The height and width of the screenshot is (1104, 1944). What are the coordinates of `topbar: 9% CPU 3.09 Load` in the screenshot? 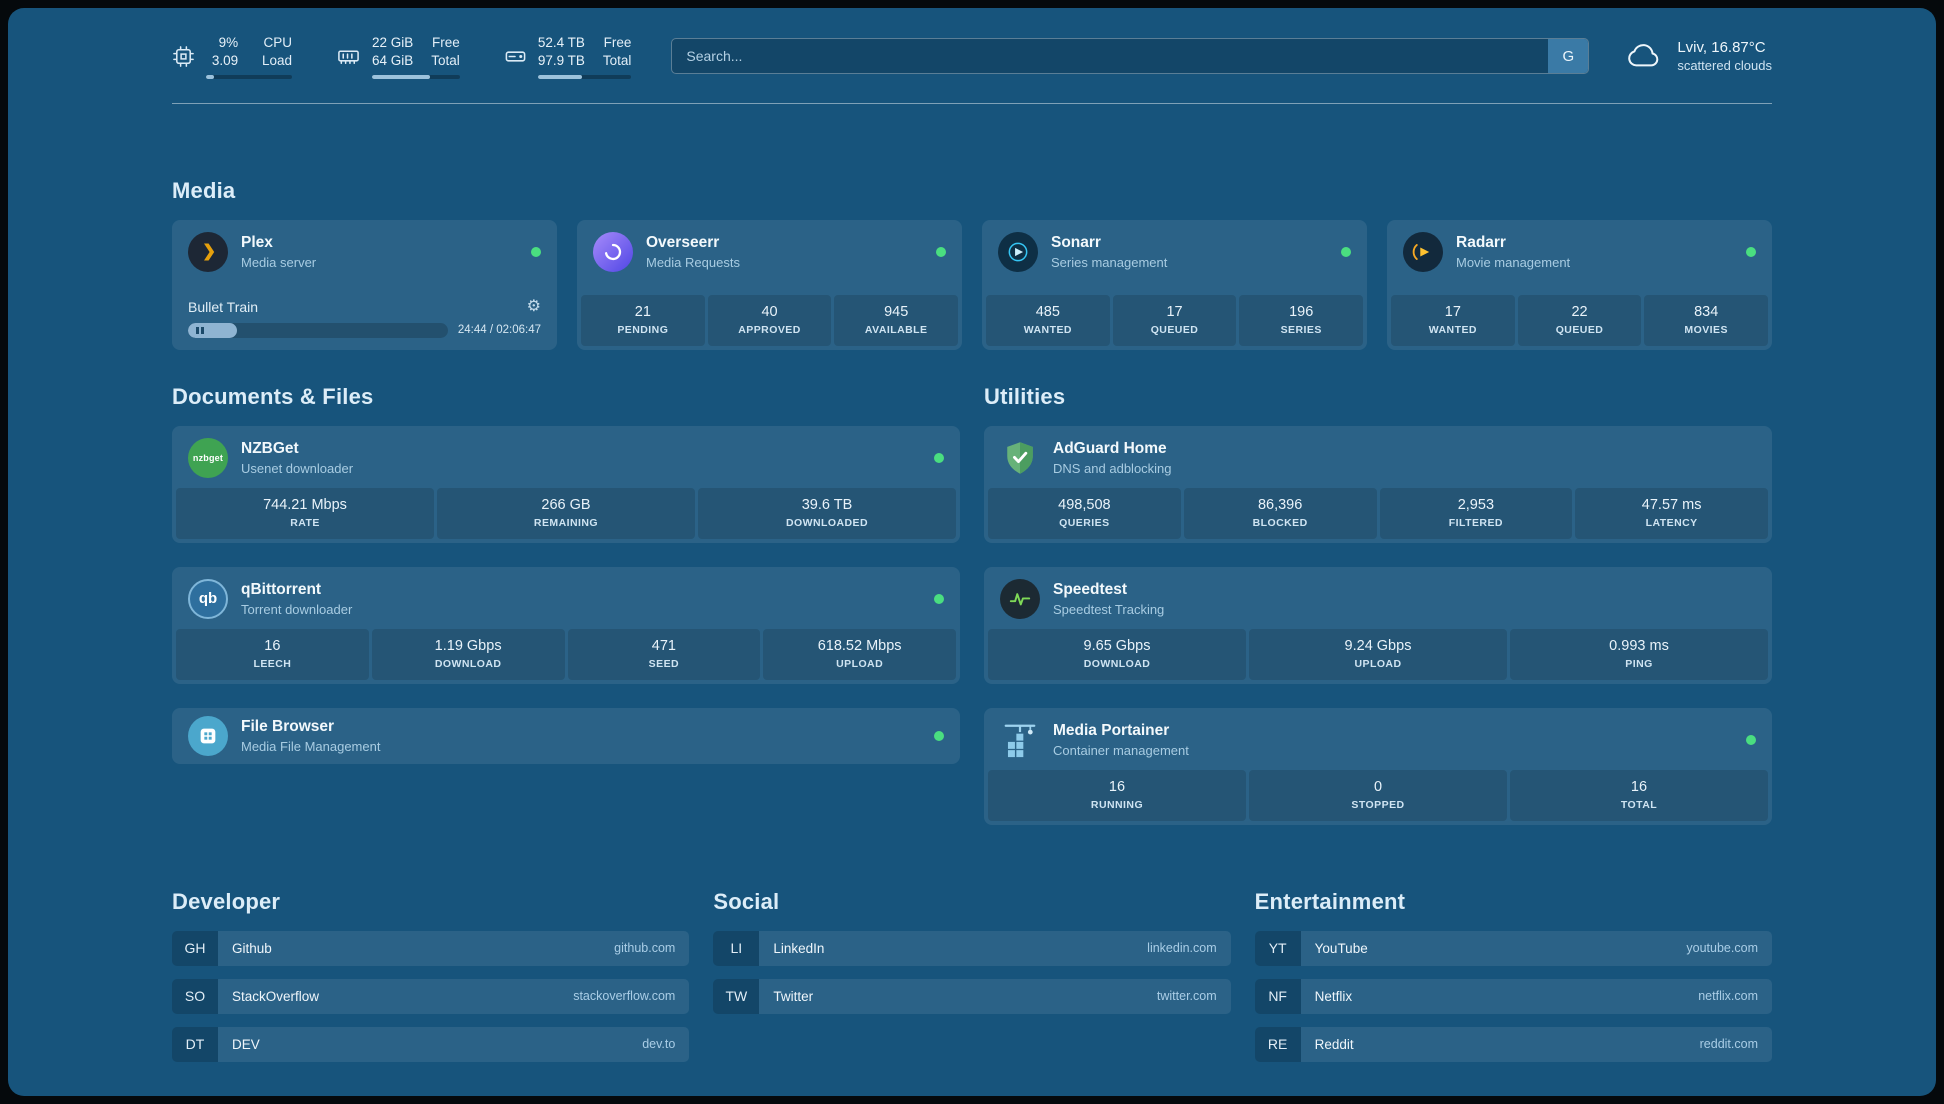 It's located at (972, 56).